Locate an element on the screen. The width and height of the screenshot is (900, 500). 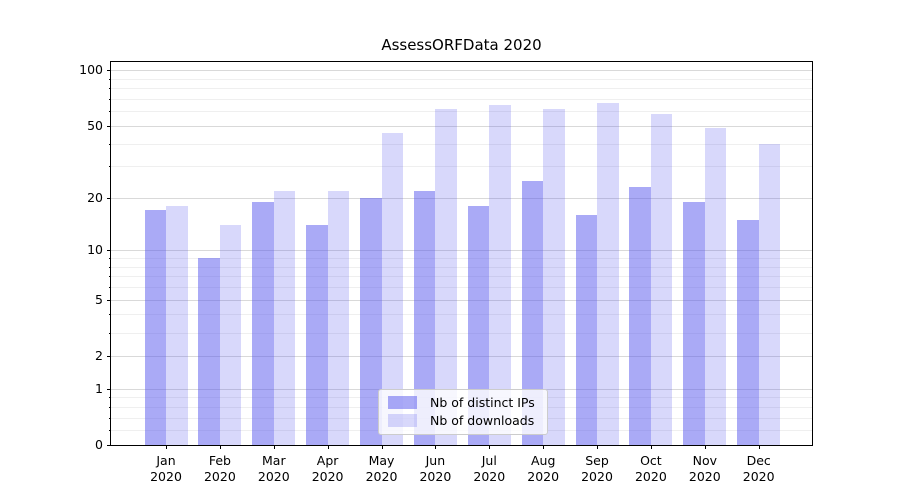
x-tick-label: Dec 2020 is located at coordinates (758, 468).